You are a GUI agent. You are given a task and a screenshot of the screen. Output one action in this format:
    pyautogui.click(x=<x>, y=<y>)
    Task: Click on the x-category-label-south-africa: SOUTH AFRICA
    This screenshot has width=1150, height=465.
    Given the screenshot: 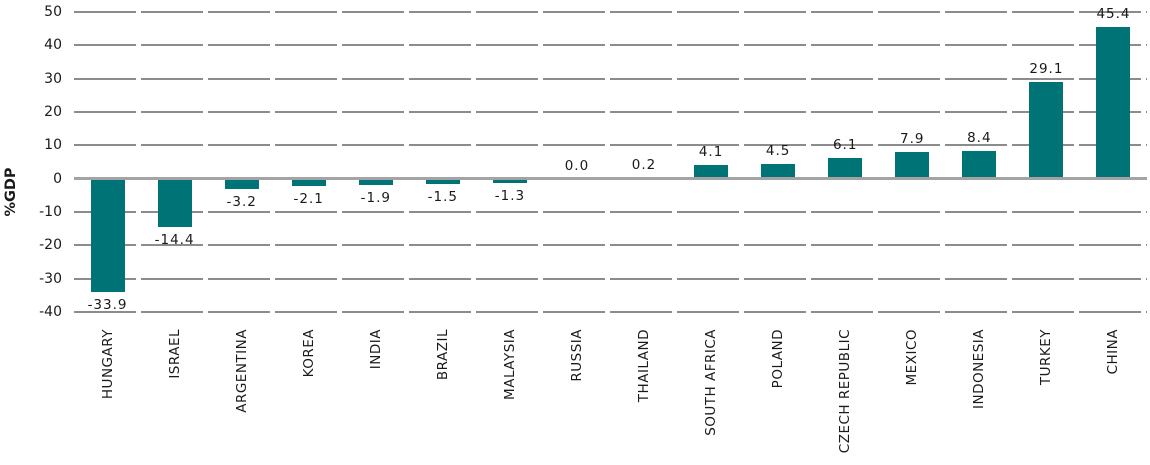 What is the action you would take?
    pyautogui.click(x=711, y=397)
    